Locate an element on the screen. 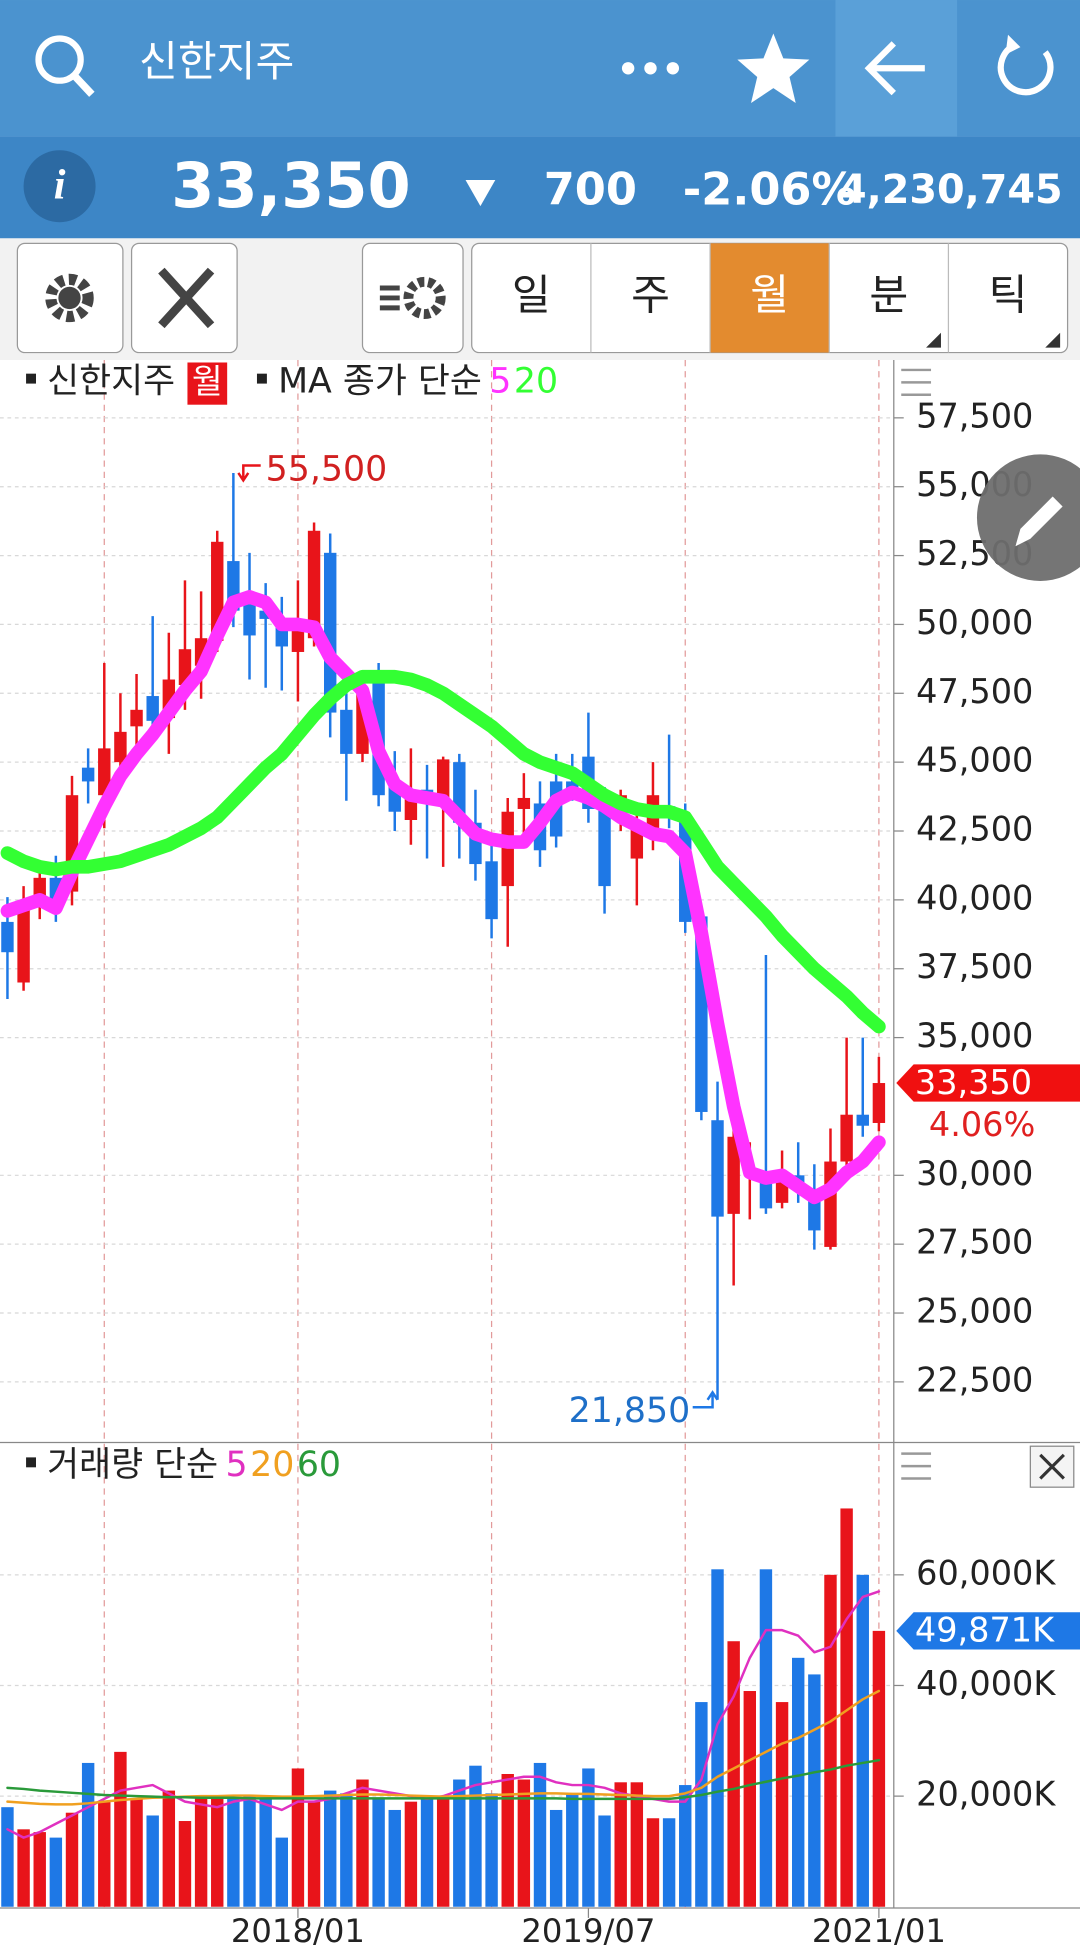  tab: 주 is located at coordinates (650, 294).